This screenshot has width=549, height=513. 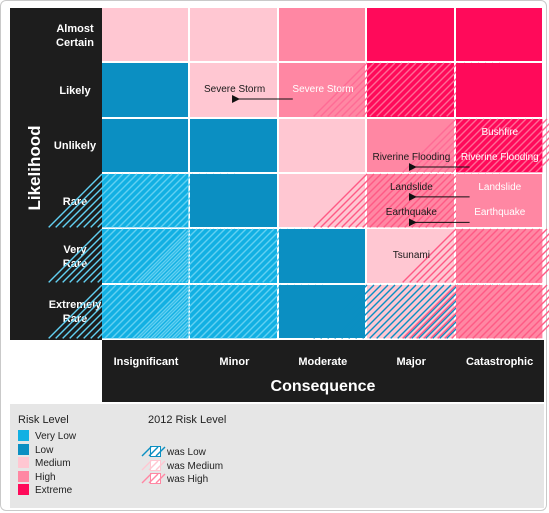 I want to click on likelihood-label: Likely, so click(x=75, y=90).